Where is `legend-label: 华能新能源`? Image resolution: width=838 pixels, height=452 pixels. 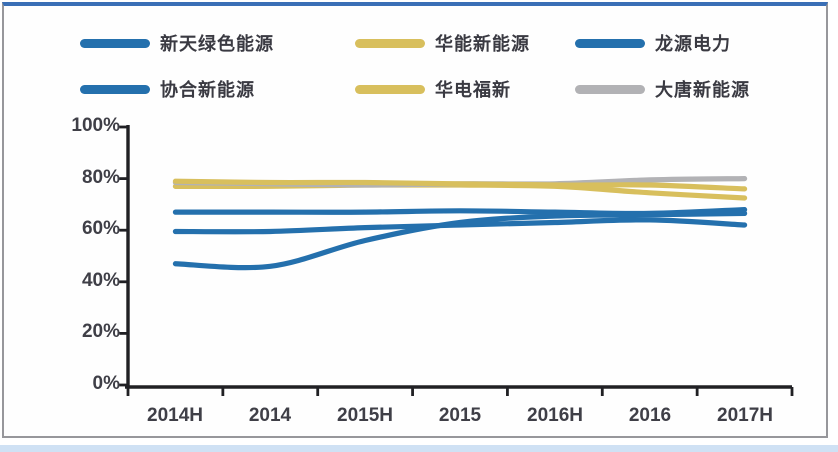 legend-label: 华能新能源 is located at coordinates (482, 44).